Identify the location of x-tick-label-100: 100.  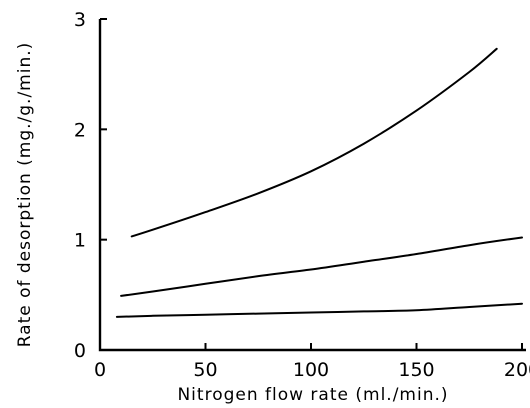
(311, 370).